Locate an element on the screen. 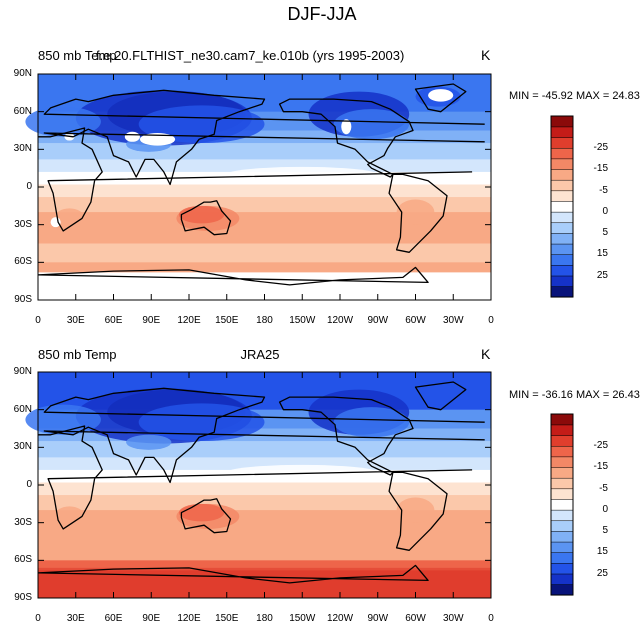 Image resolution: width=644 pixels, height=627 pixels. panel1-colorbar-label: 25 is located at coordinates (602, 275).